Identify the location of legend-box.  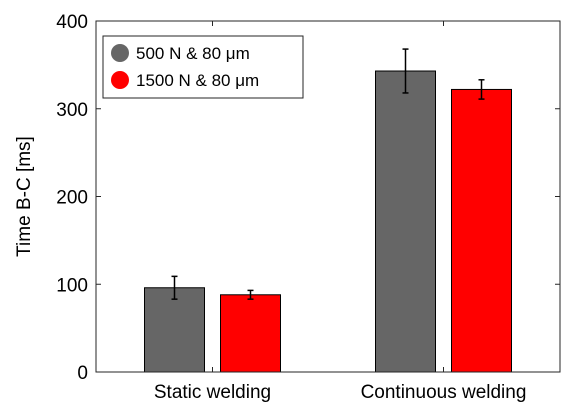
(203, 67).